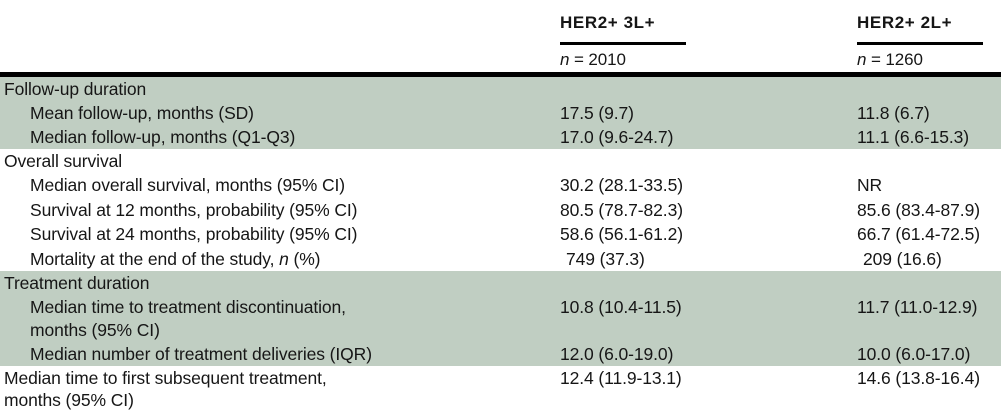 The image size is (1001, 411). I want to click on value-cell-3l: 17.5 (9.7), so click(597, 113).